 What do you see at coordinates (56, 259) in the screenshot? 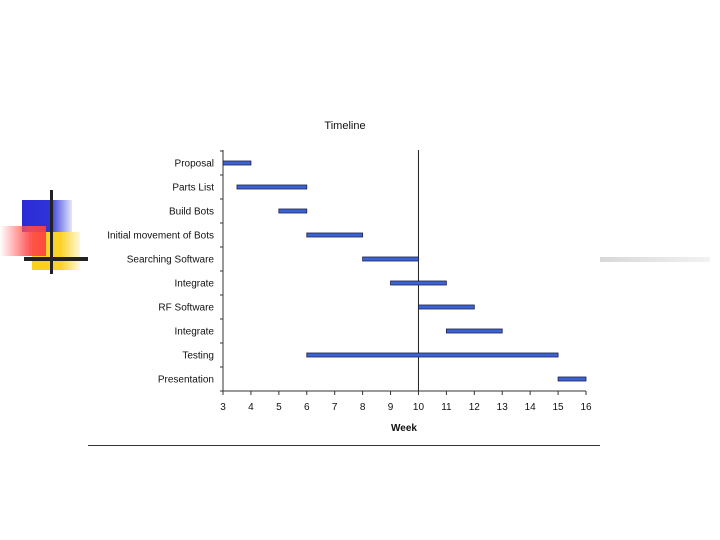
I see `decor-horizontal-line` at bounding box center [56, 259].